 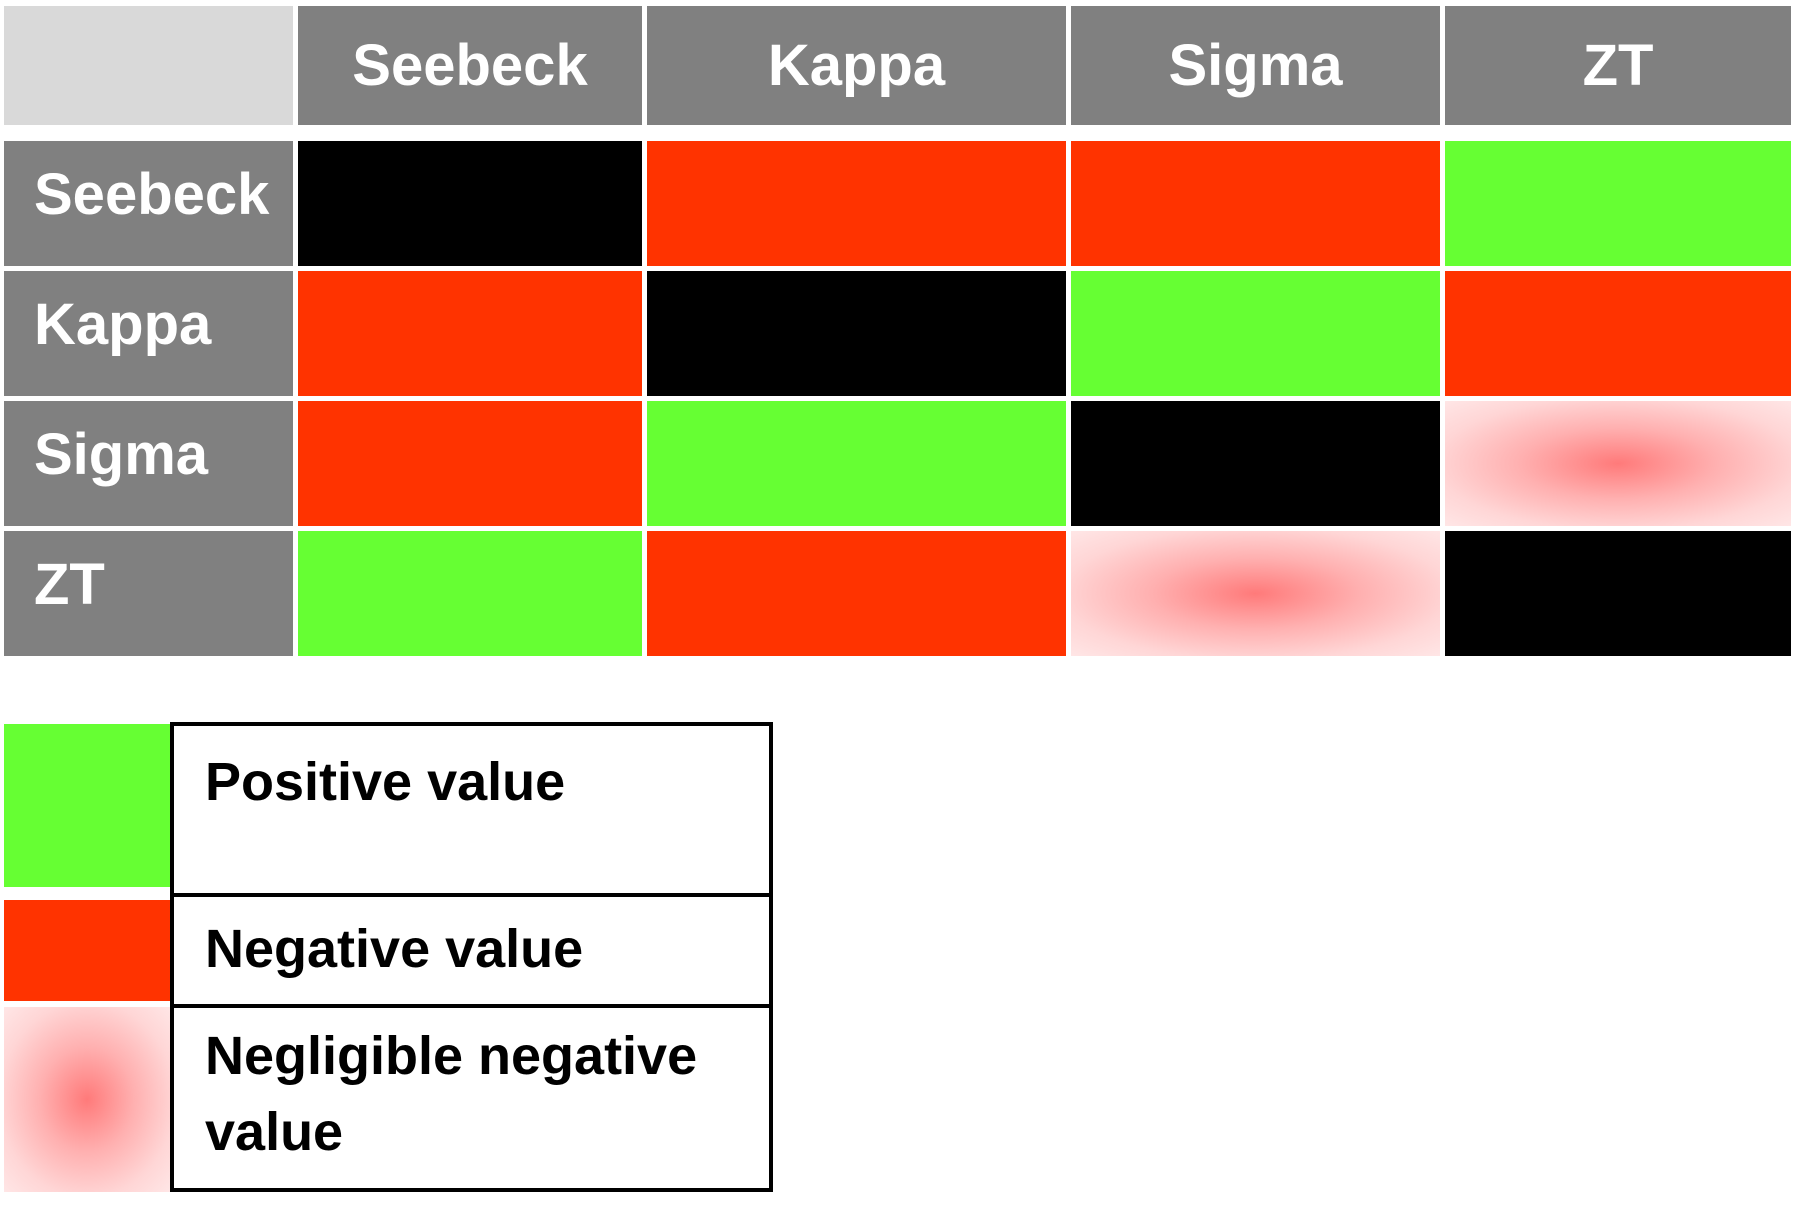 I want to click on legend-label: Positive value, so click(x=471, y=807).